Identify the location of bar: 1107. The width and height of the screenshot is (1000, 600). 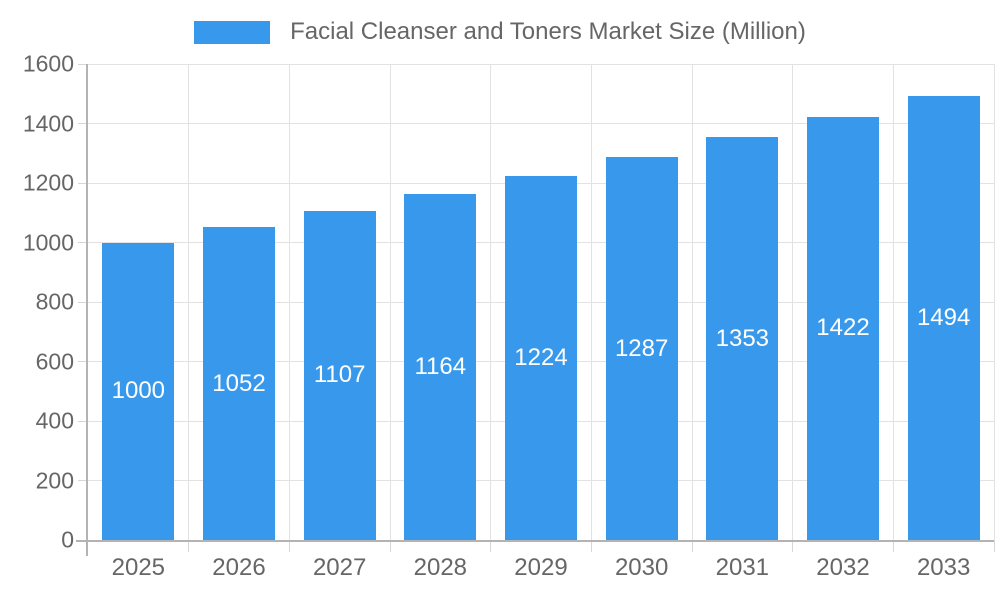
(339, 375).